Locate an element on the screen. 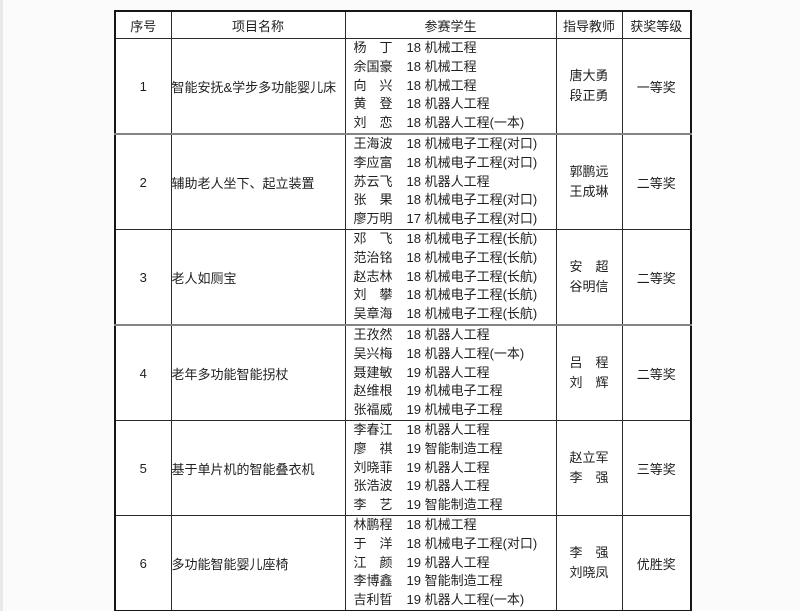 Image resolution: width=800 pixels, height=611 pixels. student-line: 范治铭 18 机械电子工程(长航) is located at coordinates (455, 258).